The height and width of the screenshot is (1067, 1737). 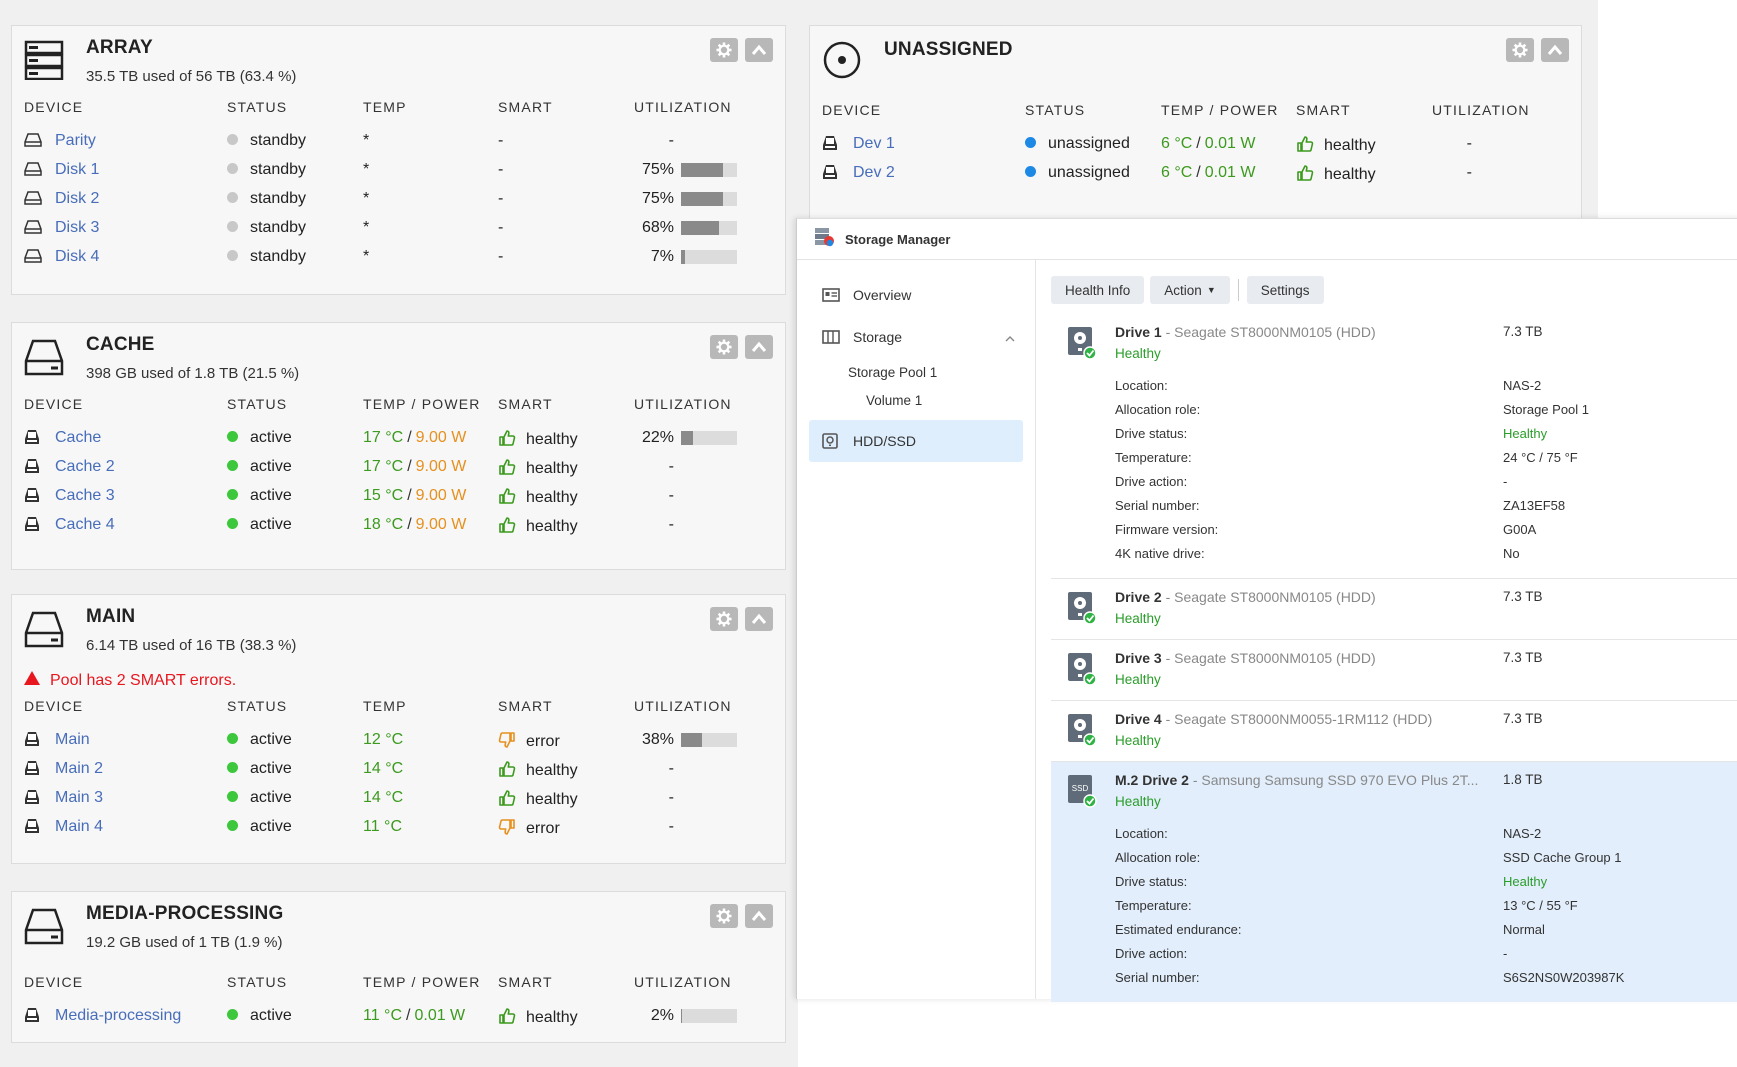 I want to click on window-titlebar: Storage Manager, so click(x=1267, y=239).